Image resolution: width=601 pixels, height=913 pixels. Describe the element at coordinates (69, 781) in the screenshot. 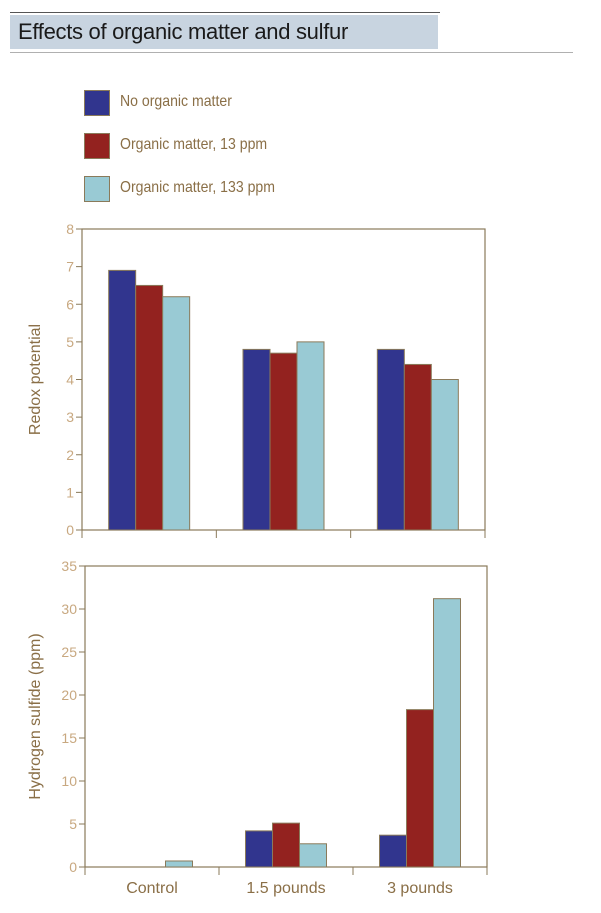

I see `y-tick-label: 10` at that location.